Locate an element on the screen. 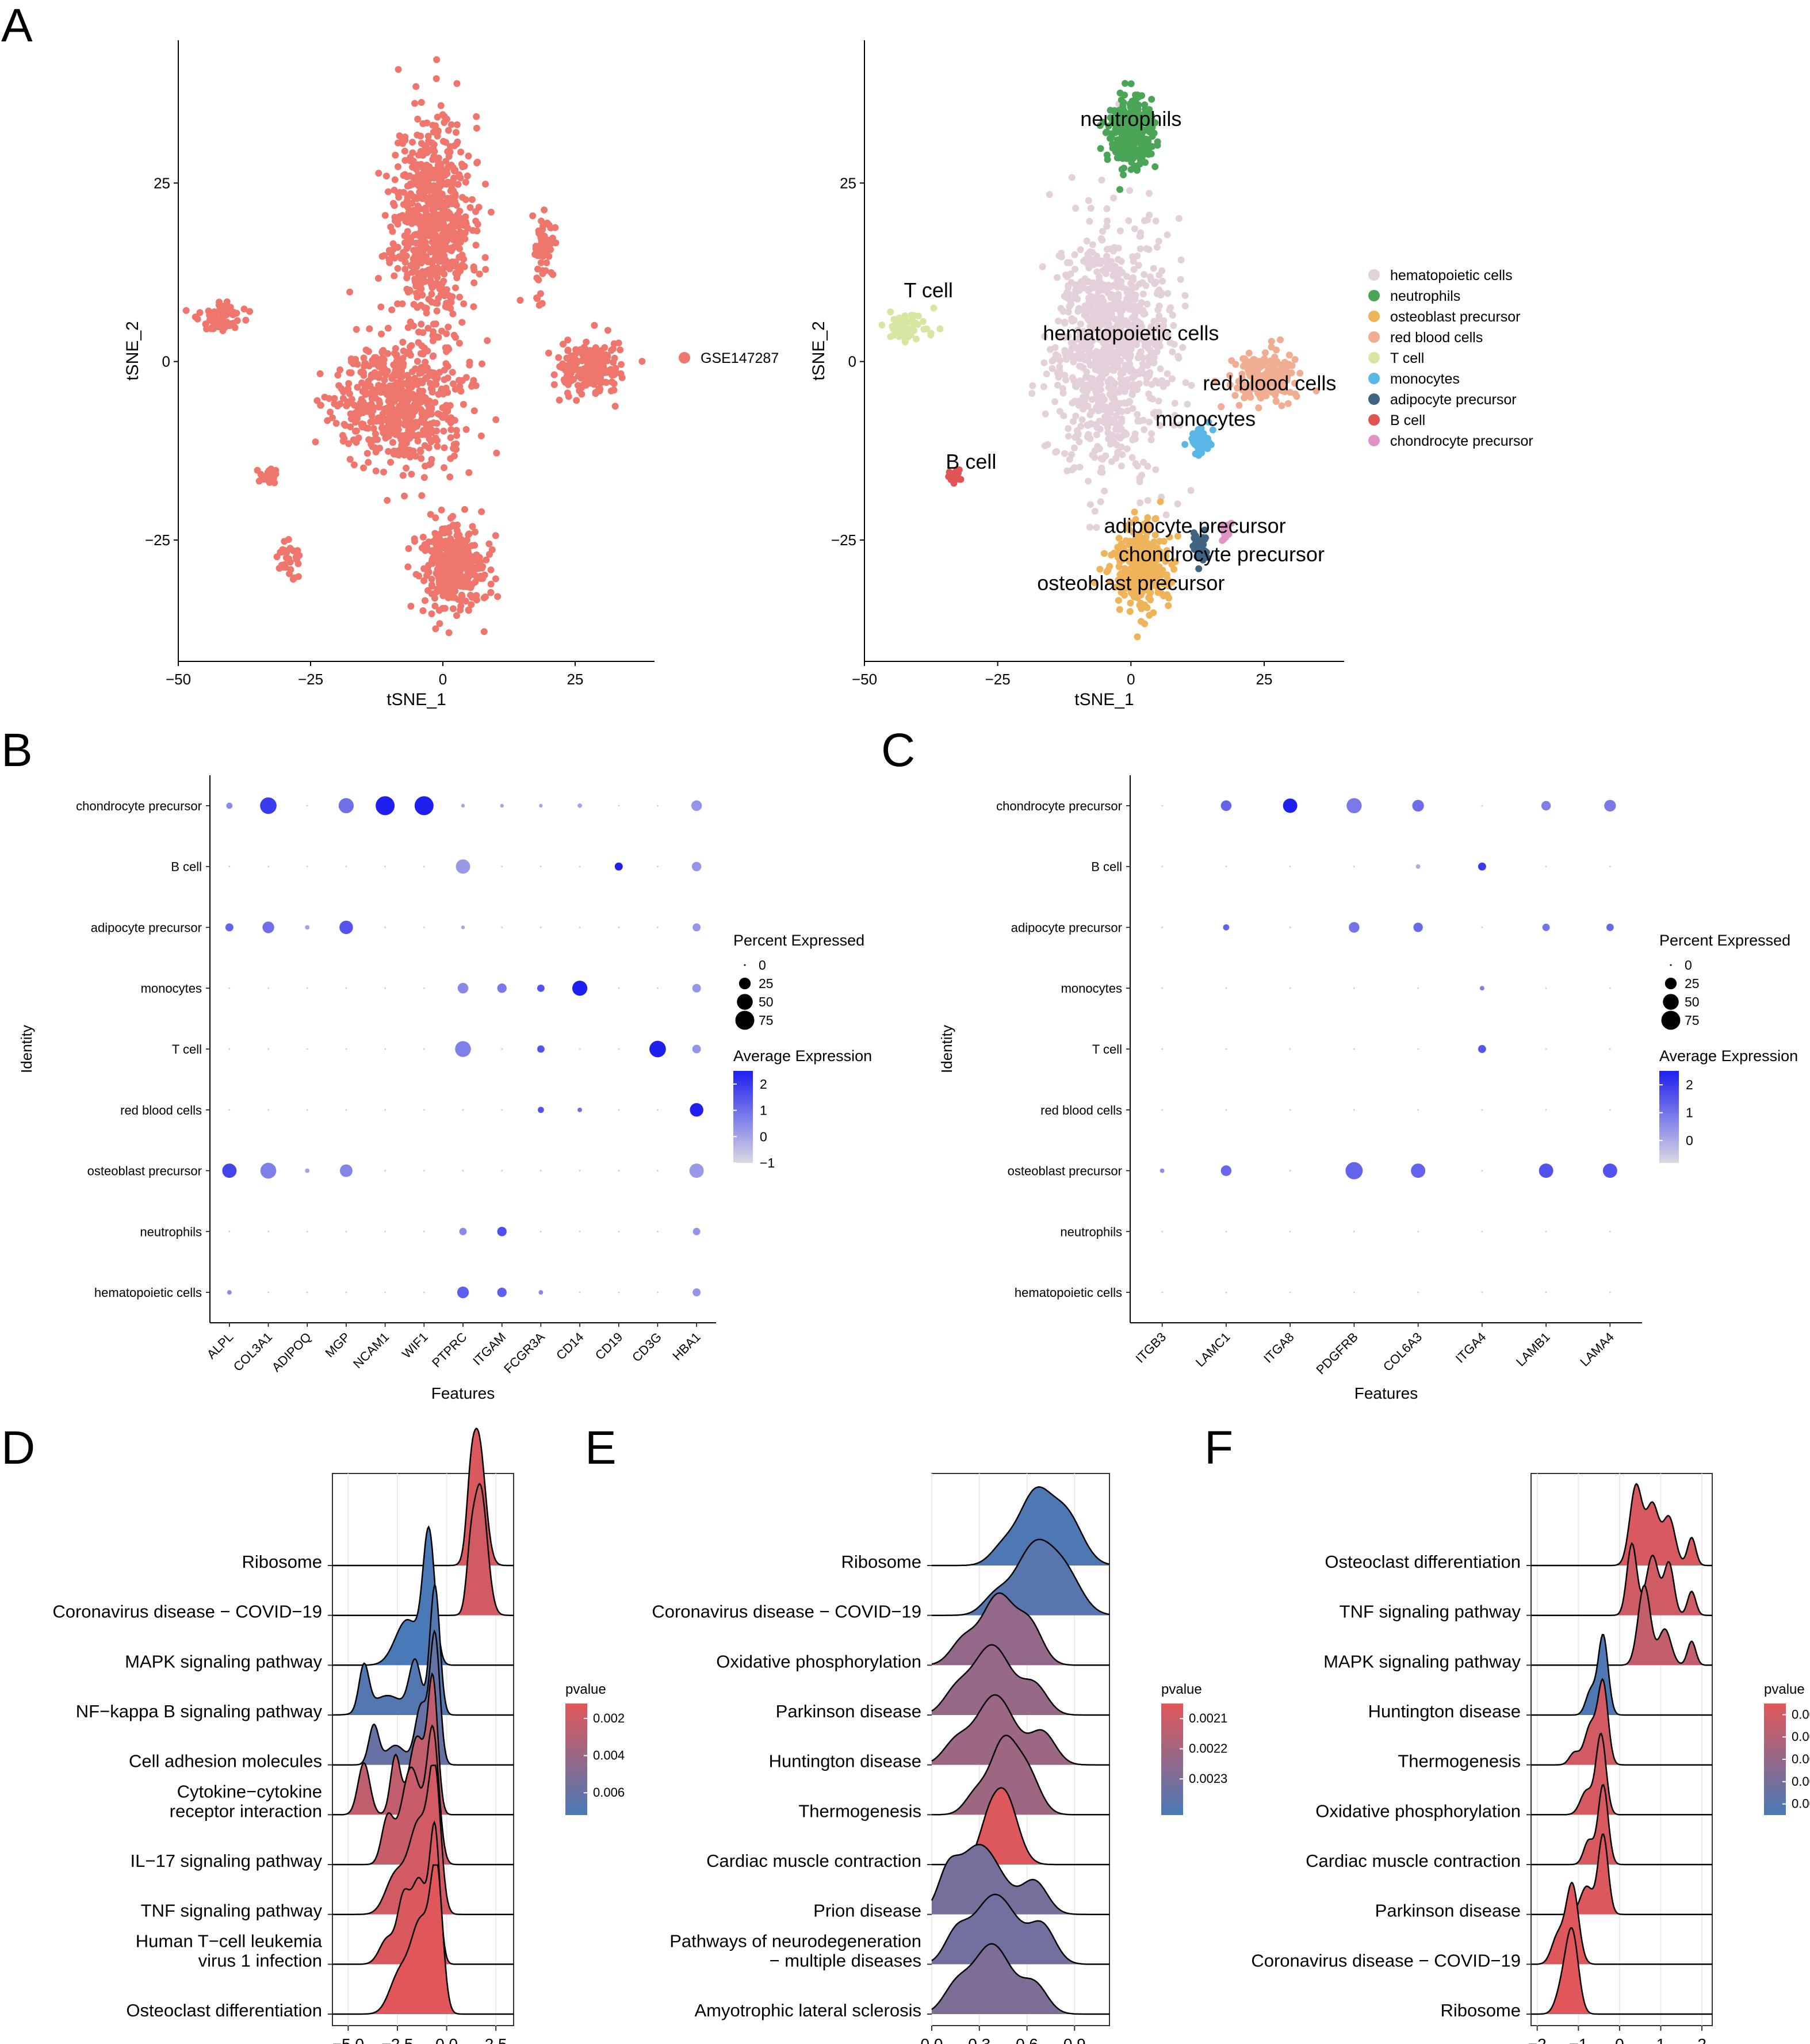 The width and height of the screenshot is (1810, 2044). ridge-e-x-tick-label: 0.6 is located at coordinates (1027, 2040).